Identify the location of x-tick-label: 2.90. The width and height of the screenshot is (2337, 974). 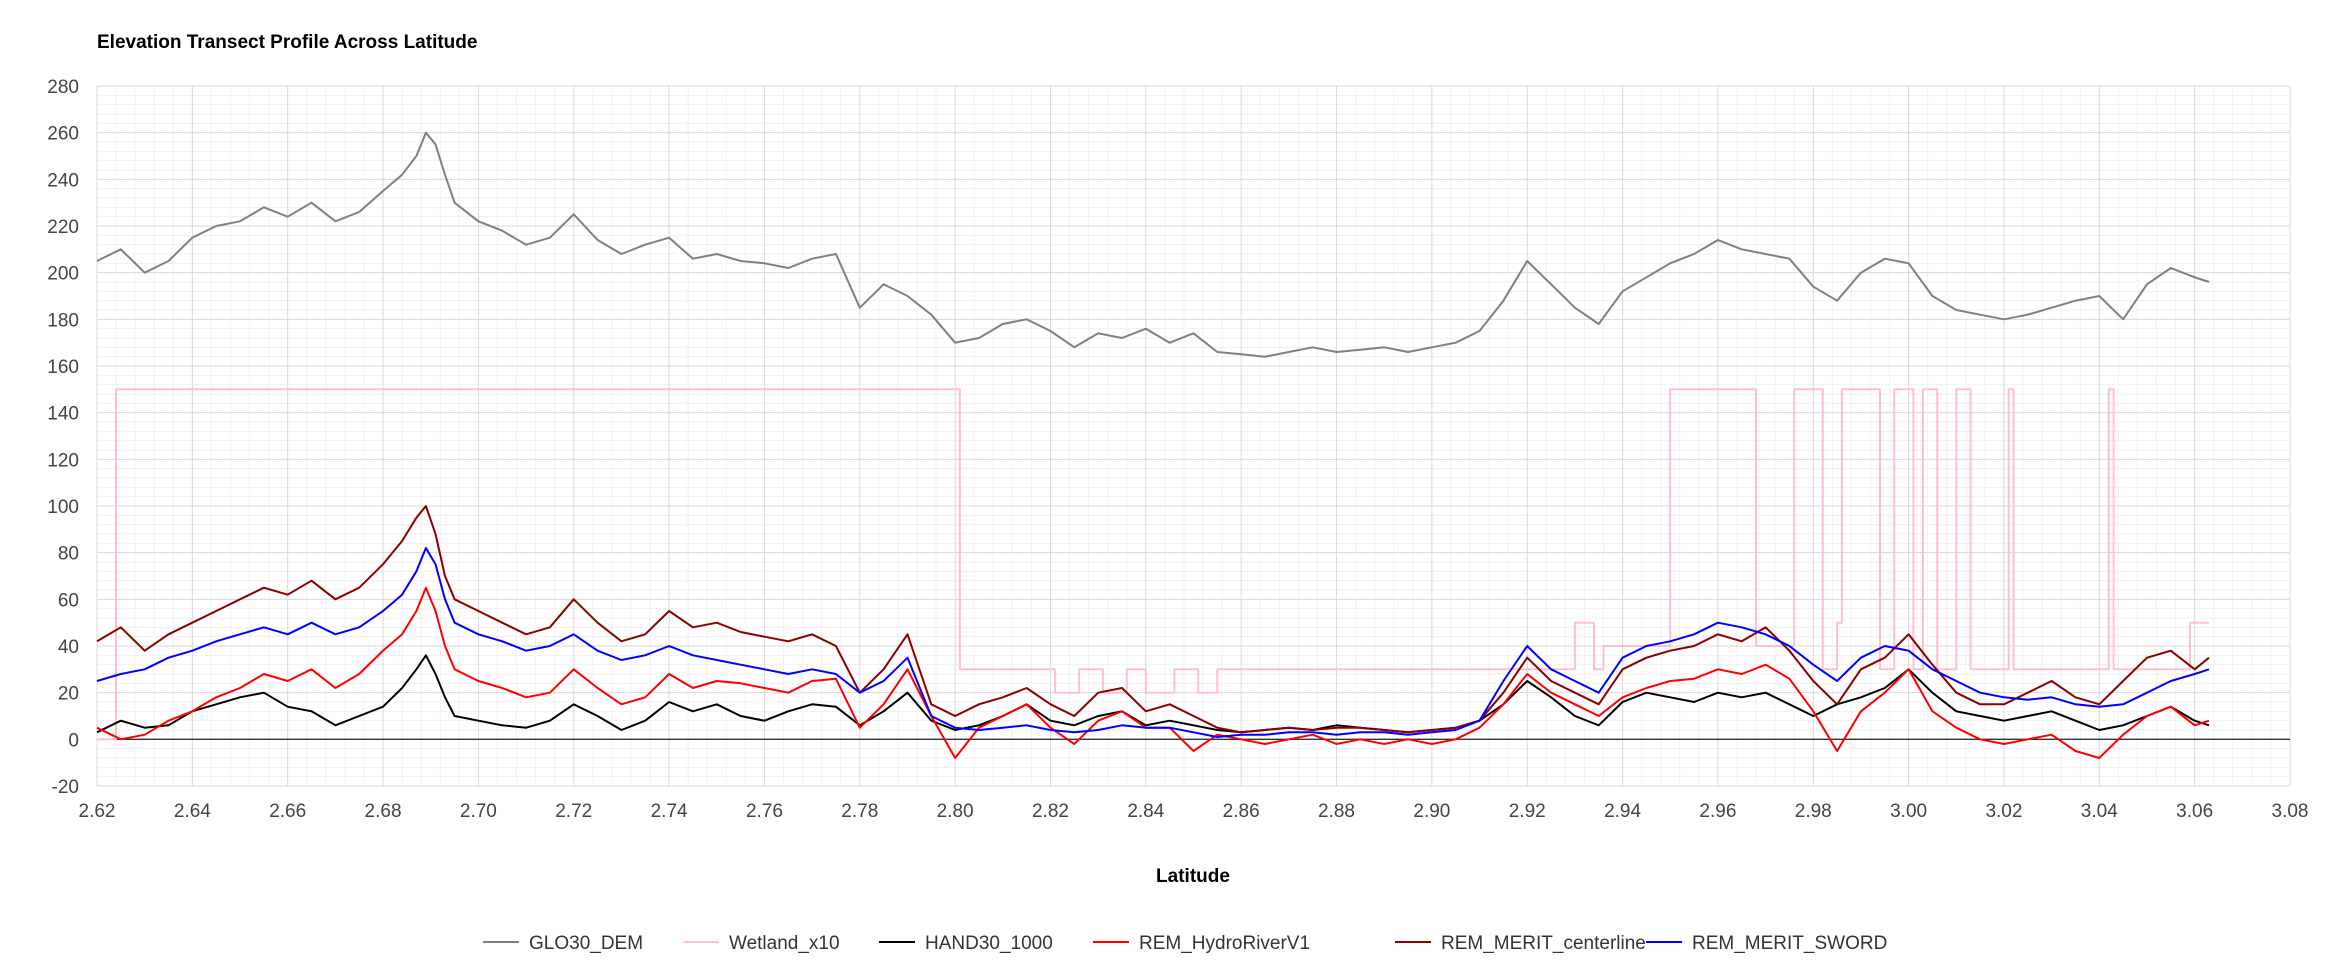
(1431, 811).